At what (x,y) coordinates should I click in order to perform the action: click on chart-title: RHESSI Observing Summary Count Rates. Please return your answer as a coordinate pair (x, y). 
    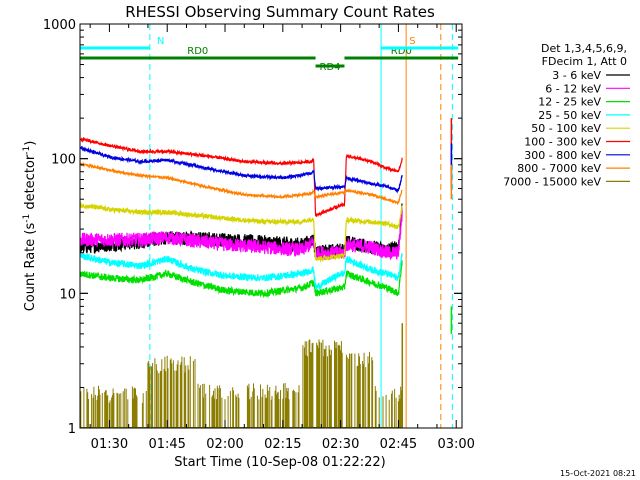
    Looking at the image, I should click on (280, 12).